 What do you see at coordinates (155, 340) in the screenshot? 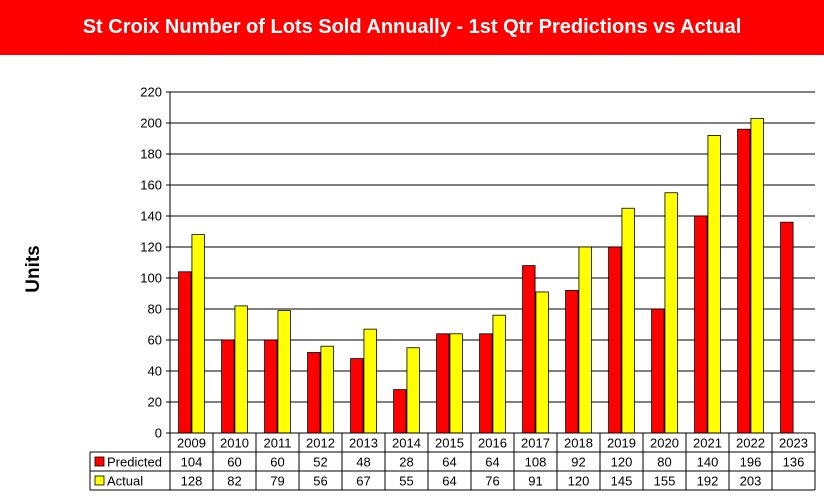
I see `y-tick-label: 60` at bounding box center [155, 340].